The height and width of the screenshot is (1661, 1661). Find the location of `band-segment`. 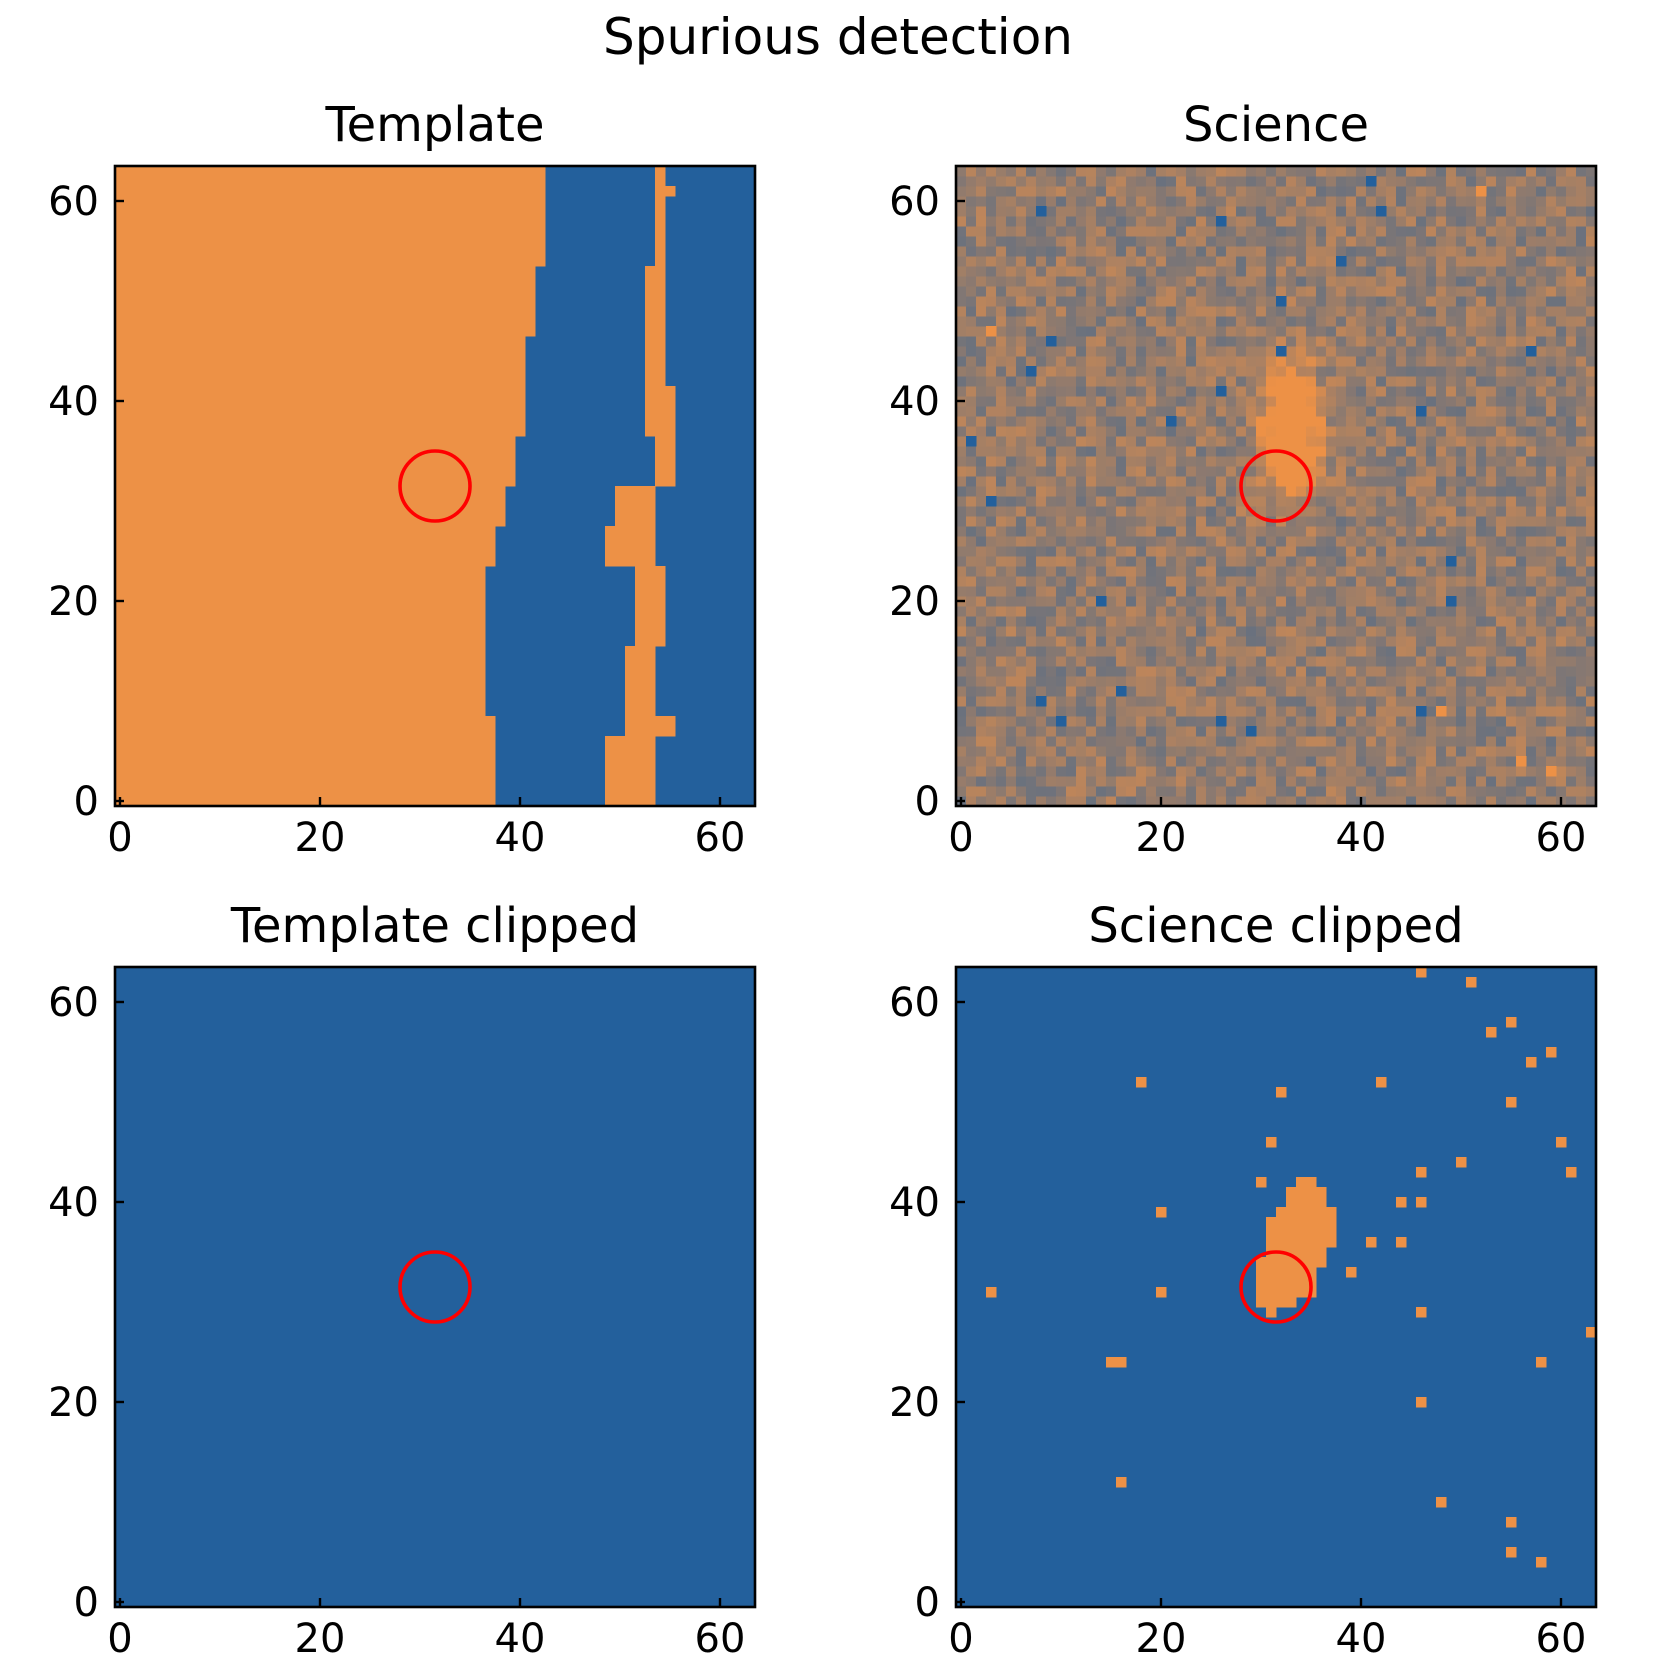

band-segment is located at coordinates (330, 176).